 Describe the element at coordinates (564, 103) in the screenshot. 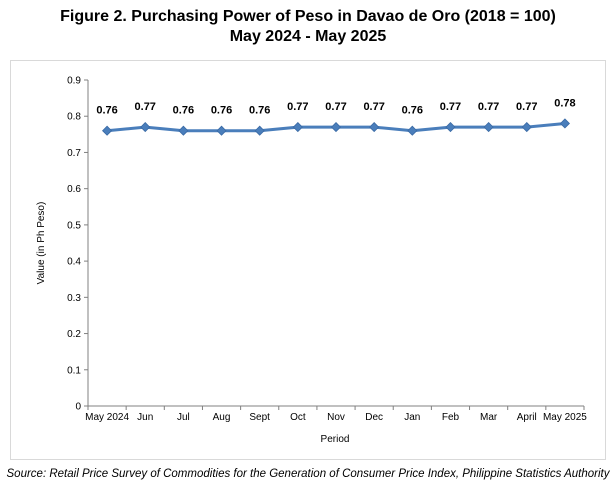

I see `data-label: 0.78` at that location.